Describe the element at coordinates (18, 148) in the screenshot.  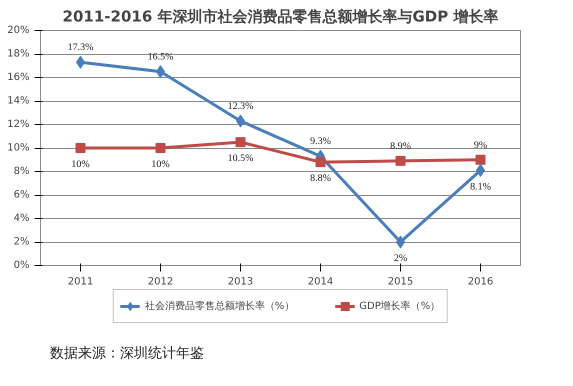
I see `y-tick-label: 10%` at that location.